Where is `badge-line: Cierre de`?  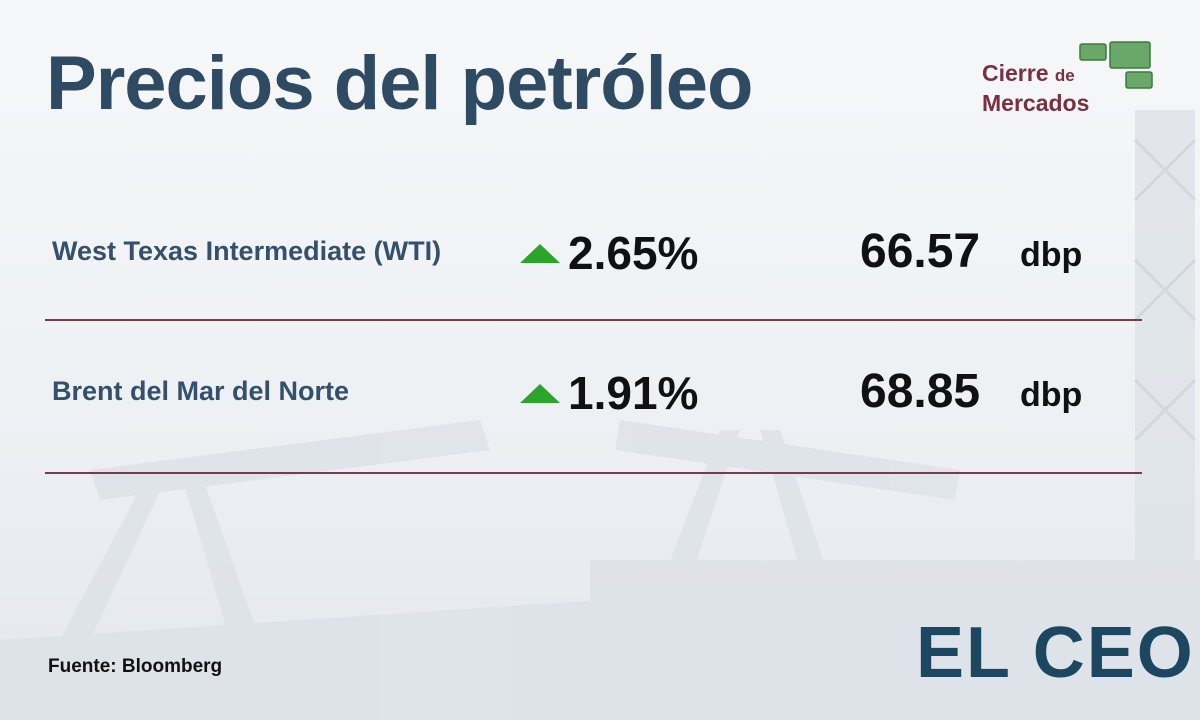 badge-line: Cierre de is located at coordinates (1028, 73).